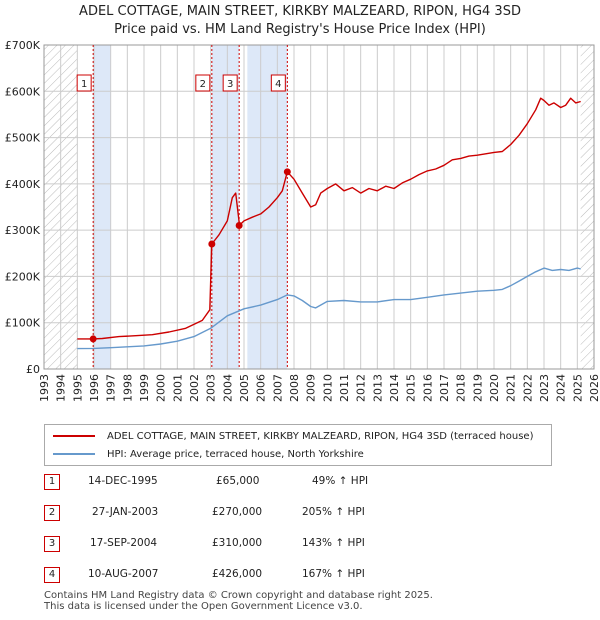 This screenshot has width=600, height=620. I want to click on x-tick-label: 1998, so click(127, 388).